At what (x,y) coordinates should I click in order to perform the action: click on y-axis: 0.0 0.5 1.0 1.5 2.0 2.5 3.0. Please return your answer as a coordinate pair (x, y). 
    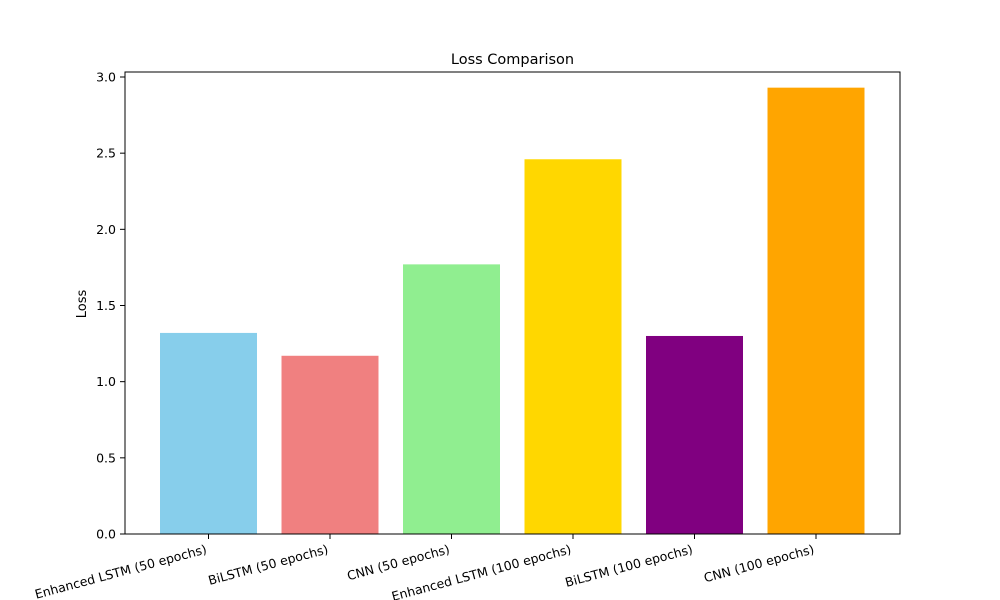
    Looking at the image, I should click on (110, 306).